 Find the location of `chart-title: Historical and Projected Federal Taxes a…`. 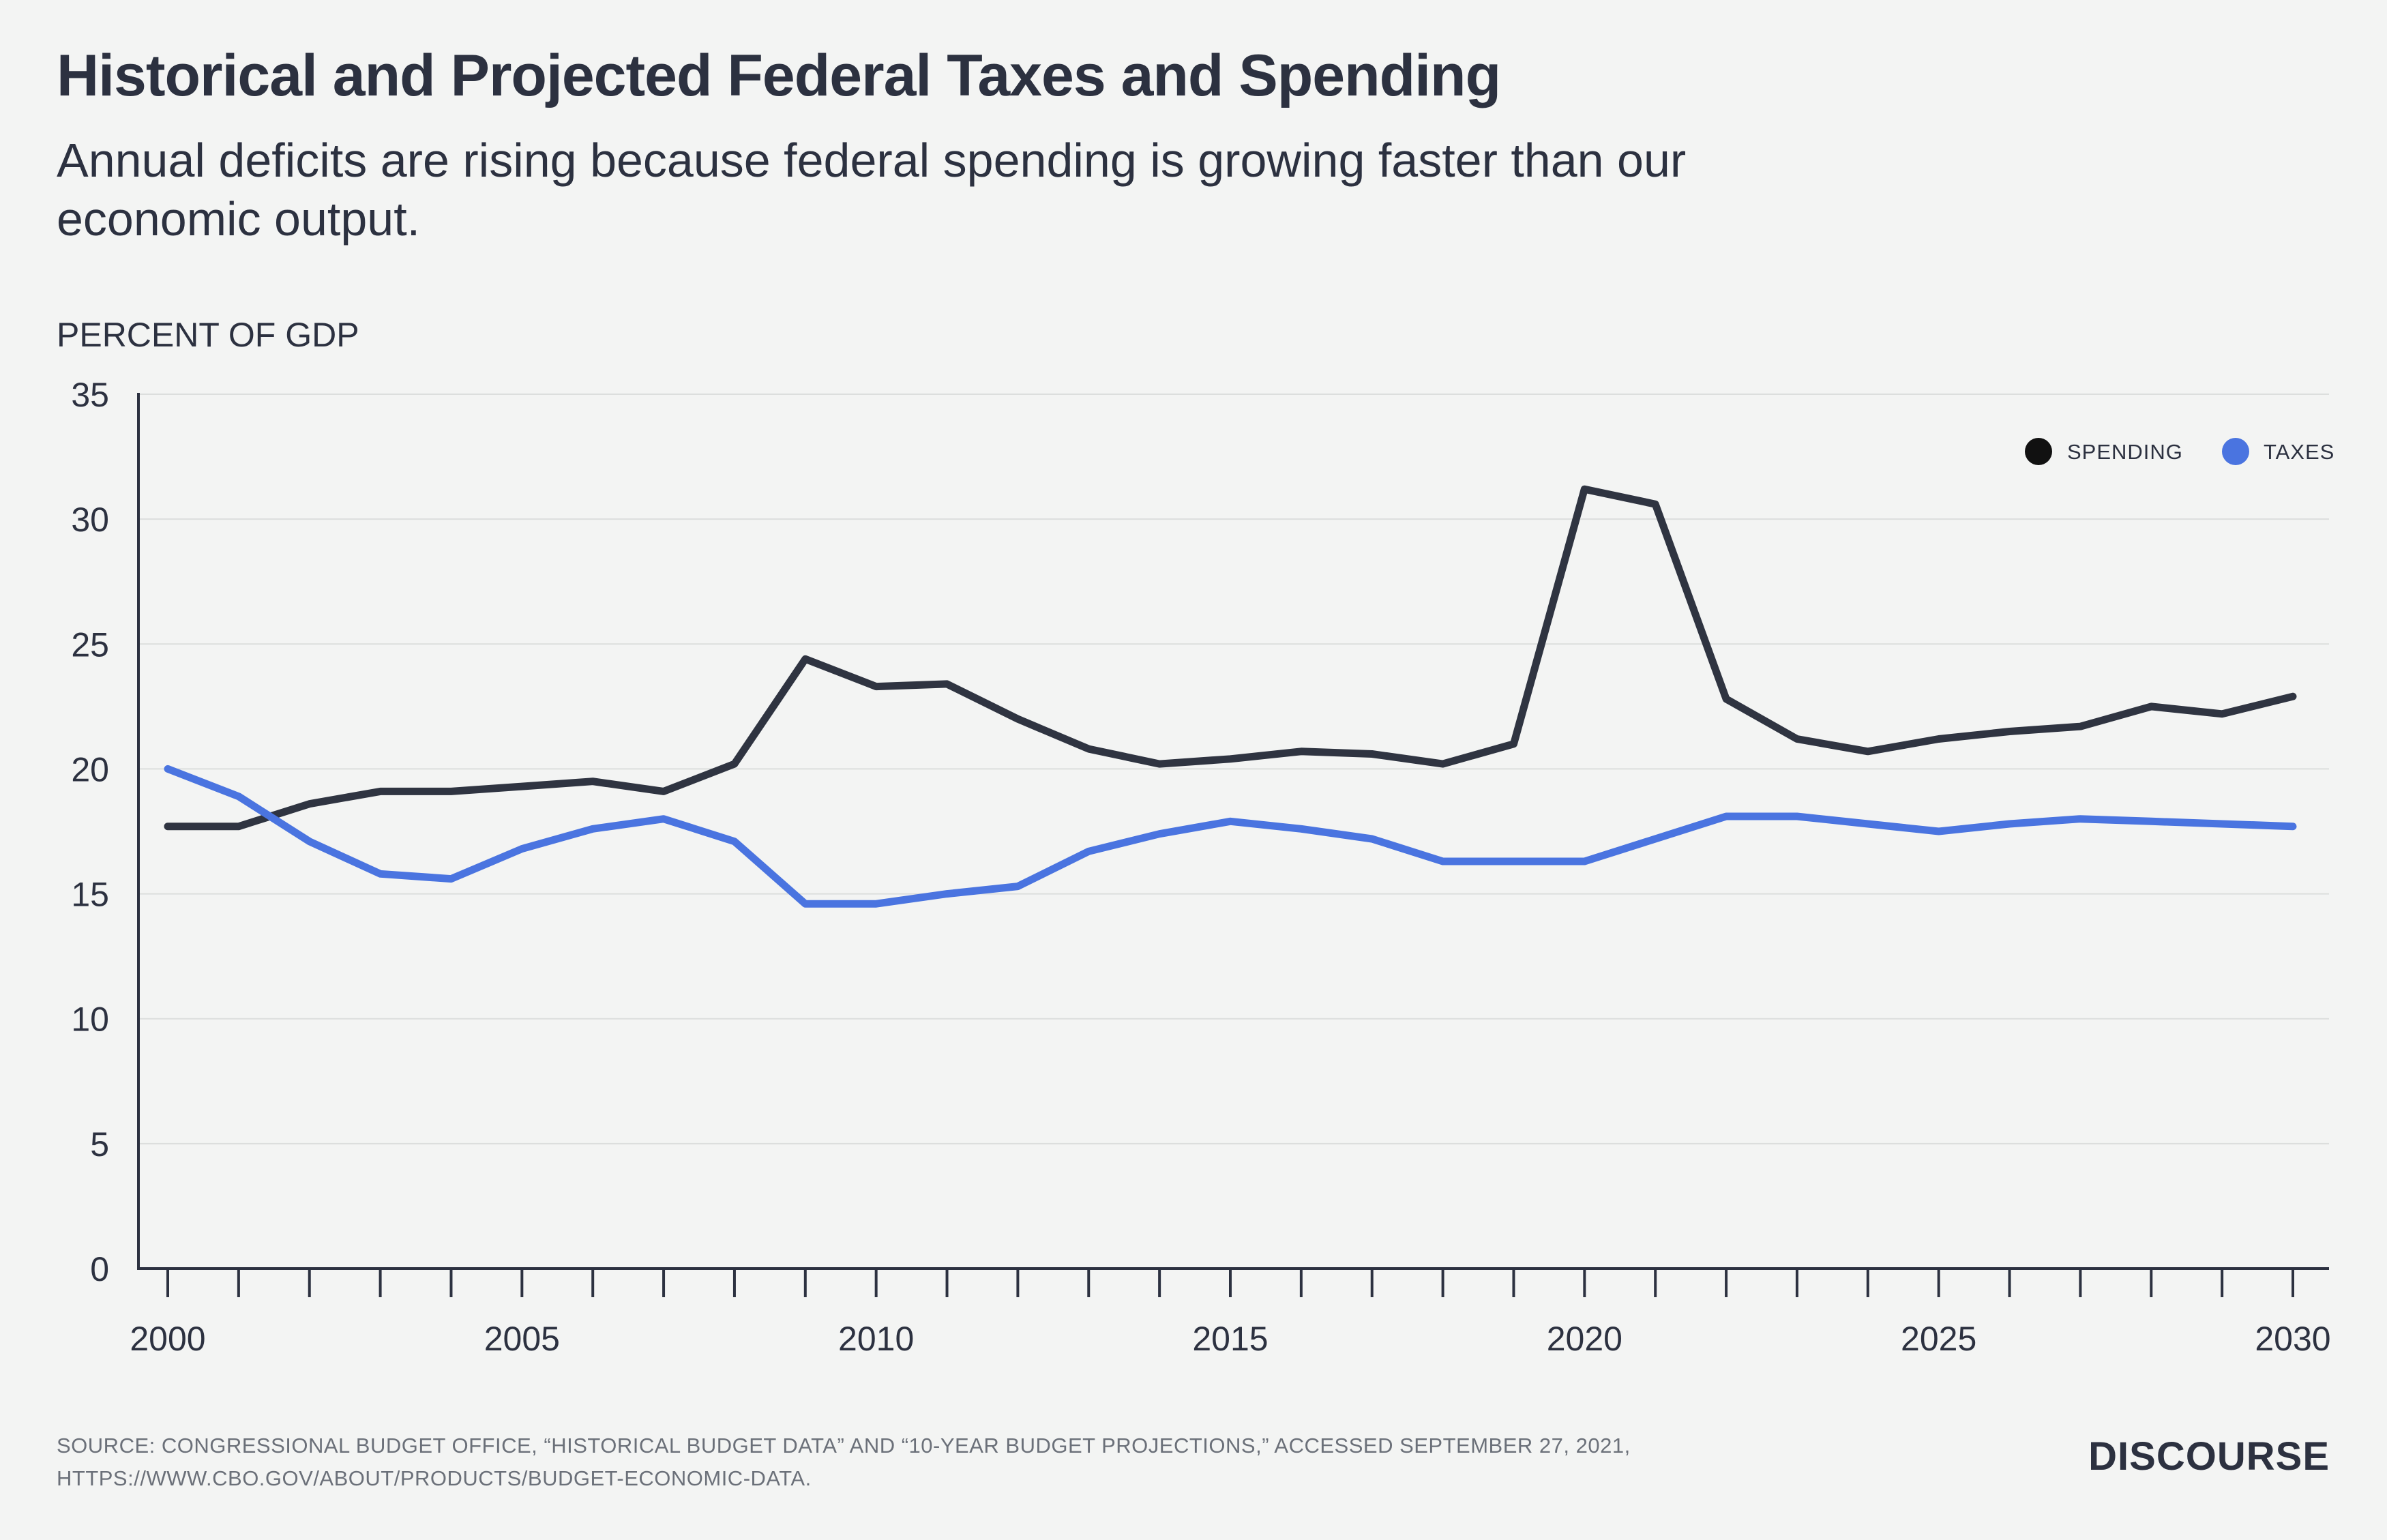

chart-title: Historical and Projected Federal Taxes a… is located at coordinates (779, 76).